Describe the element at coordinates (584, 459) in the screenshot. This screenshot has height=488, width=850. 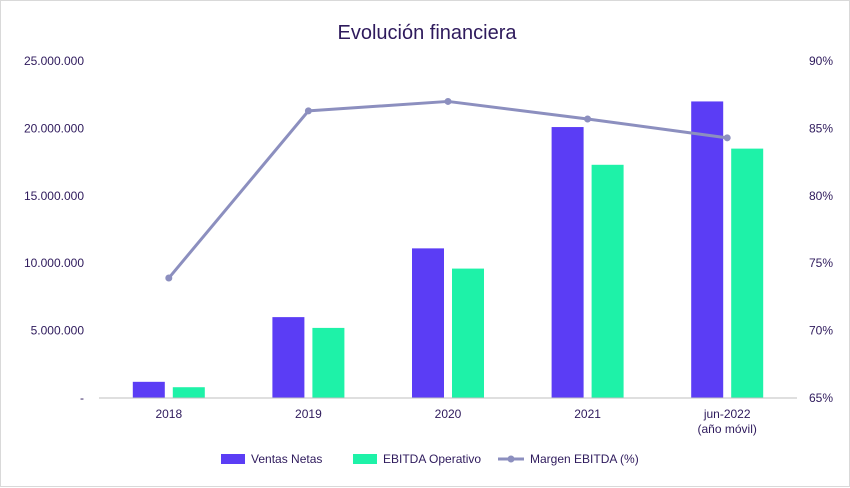
I see `legend-label-margen-ebitda: Margen EBITDA (%)` at that location.